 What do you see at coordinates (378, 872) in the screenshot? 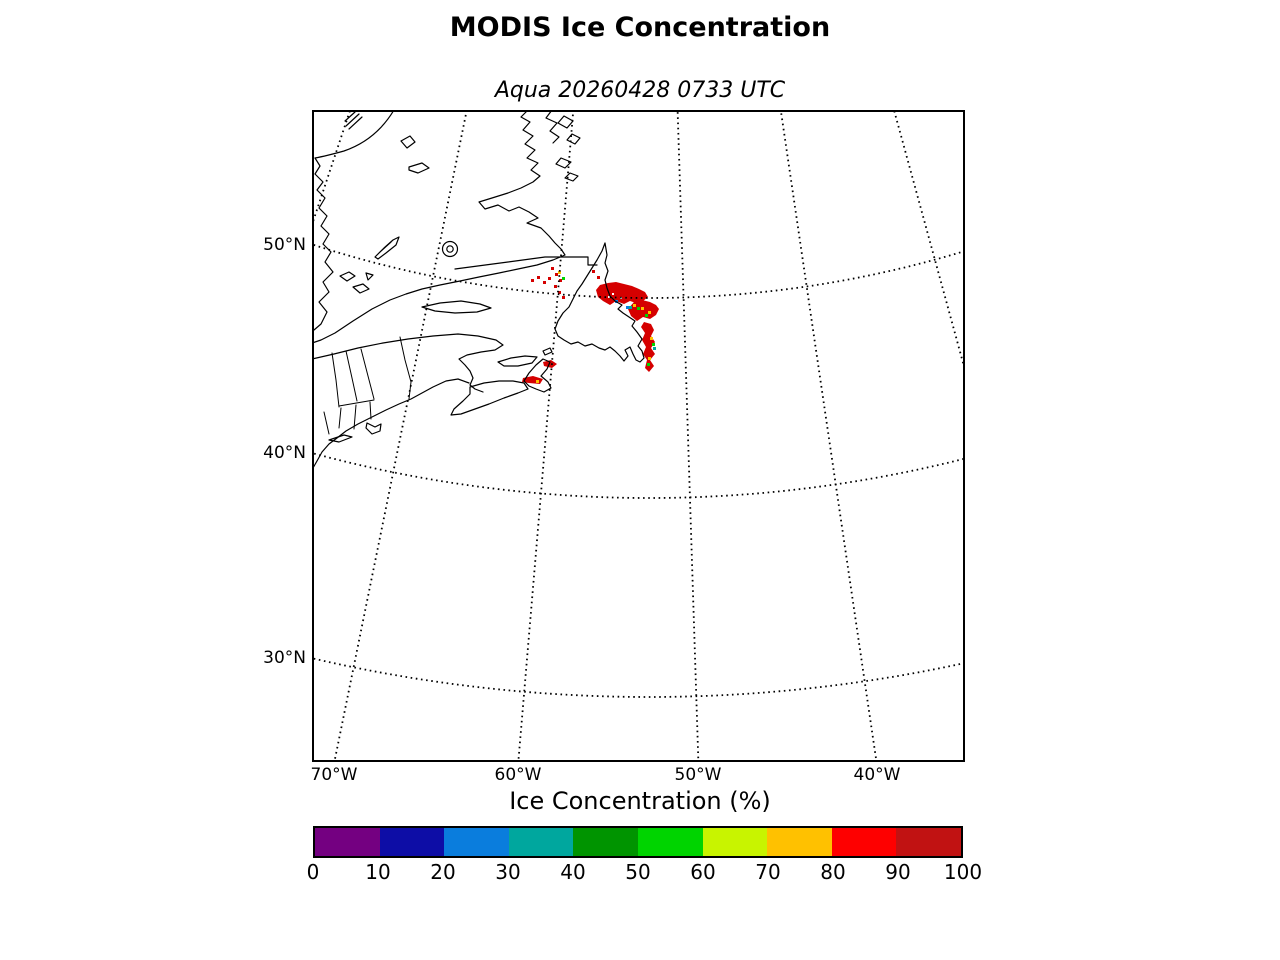
I see `colorbar-tick-label: 10` at bounding box center [378, 872].